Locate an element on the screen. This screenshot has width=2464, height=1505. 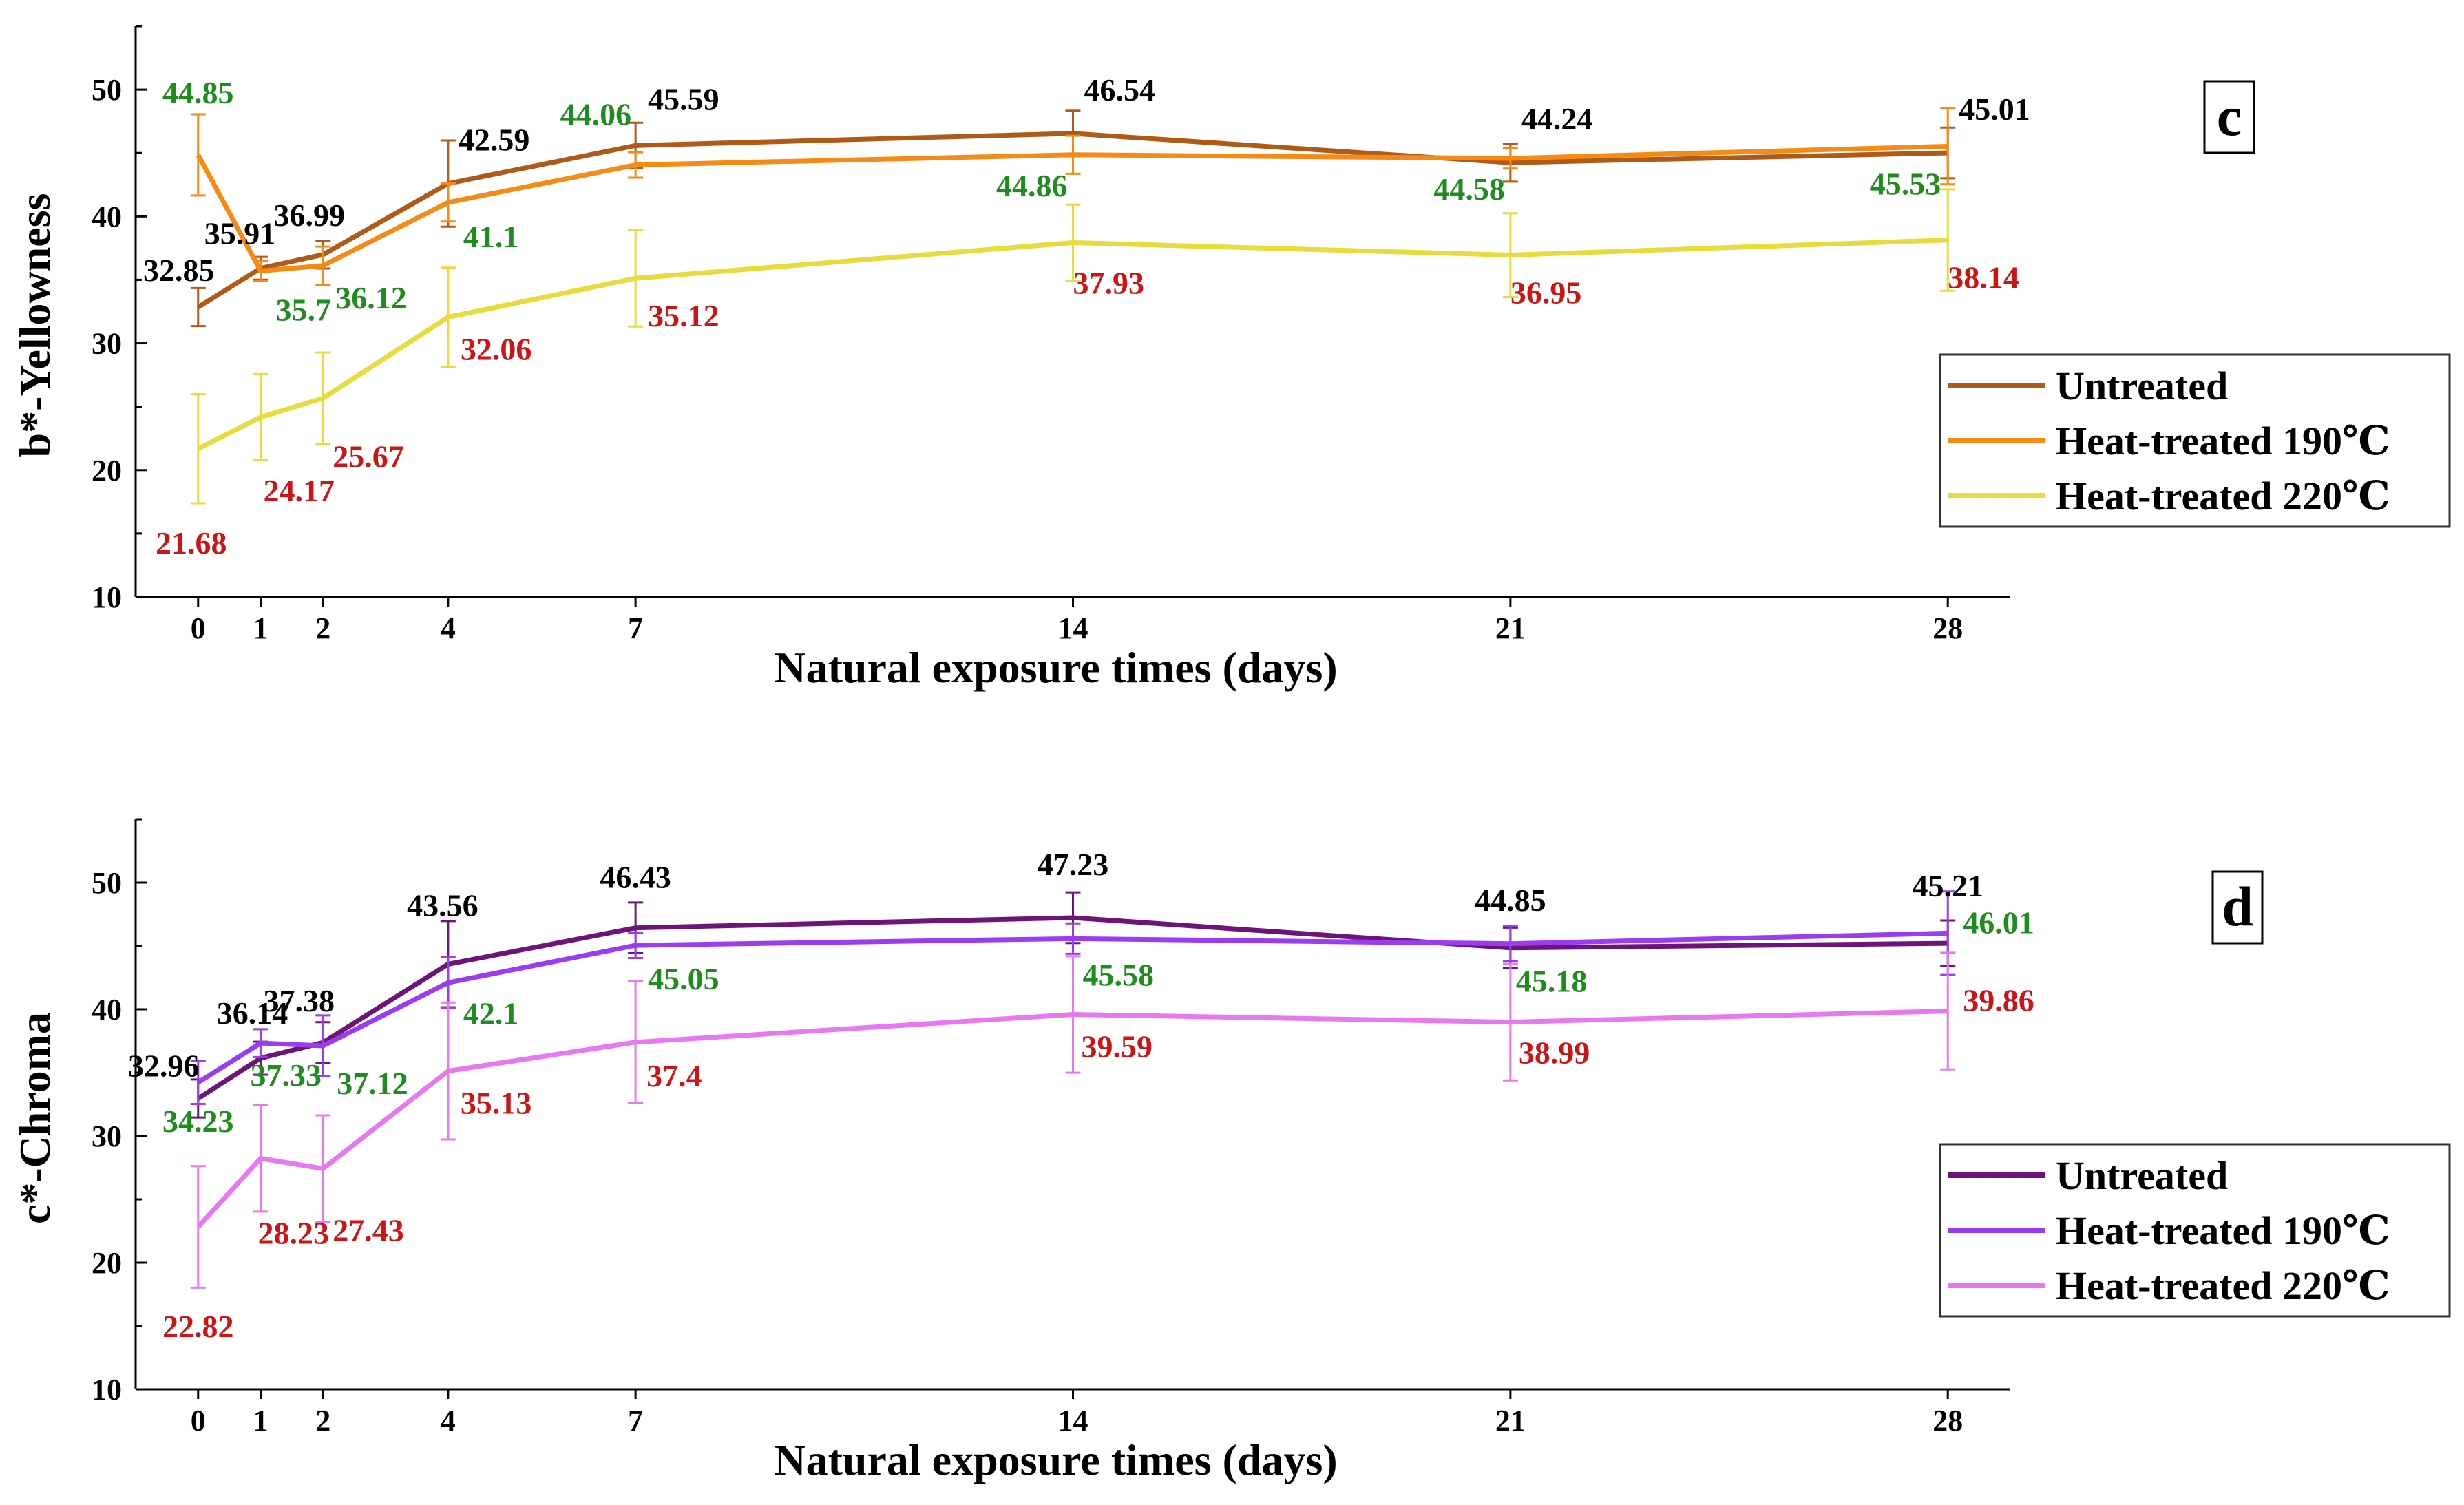
data-label: 45.05 is located at coordinates (683, 978).